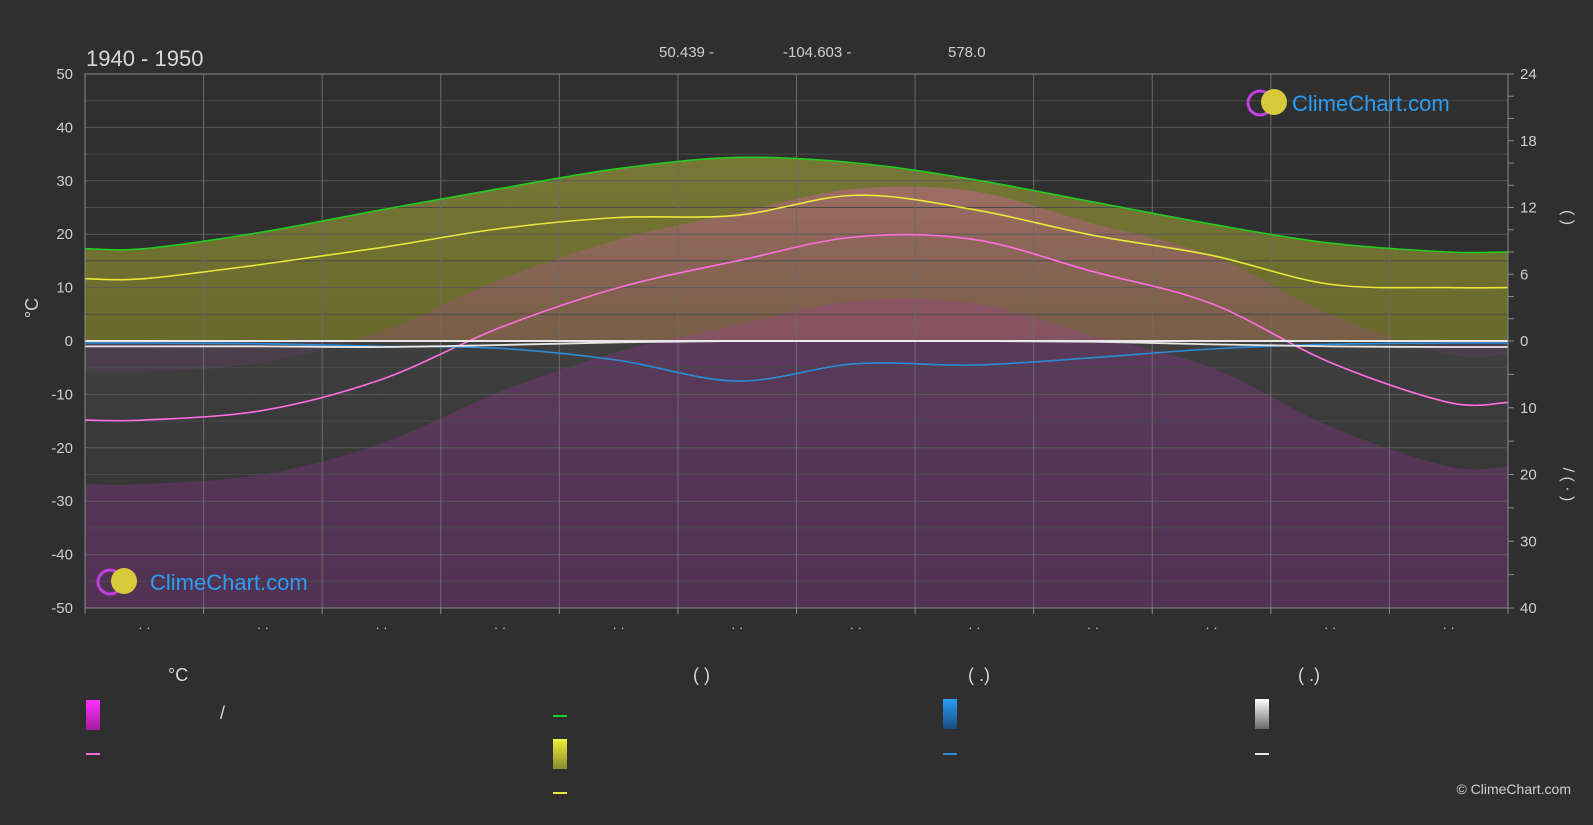  I want to click on y-tick-label-left: -30, so click(62, 501).